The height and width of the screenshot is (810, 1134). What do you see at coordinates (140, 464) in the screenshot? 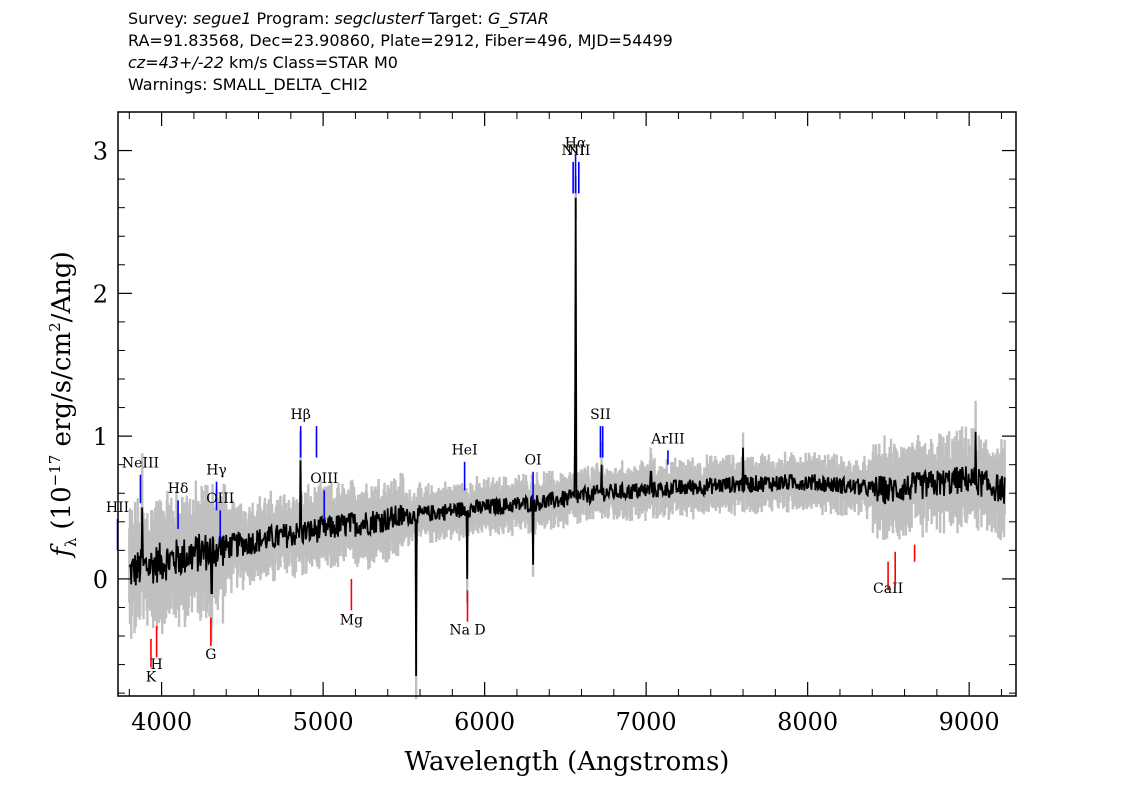
I see `line-marker-label: NeIII` at bounding box center [140, 464].